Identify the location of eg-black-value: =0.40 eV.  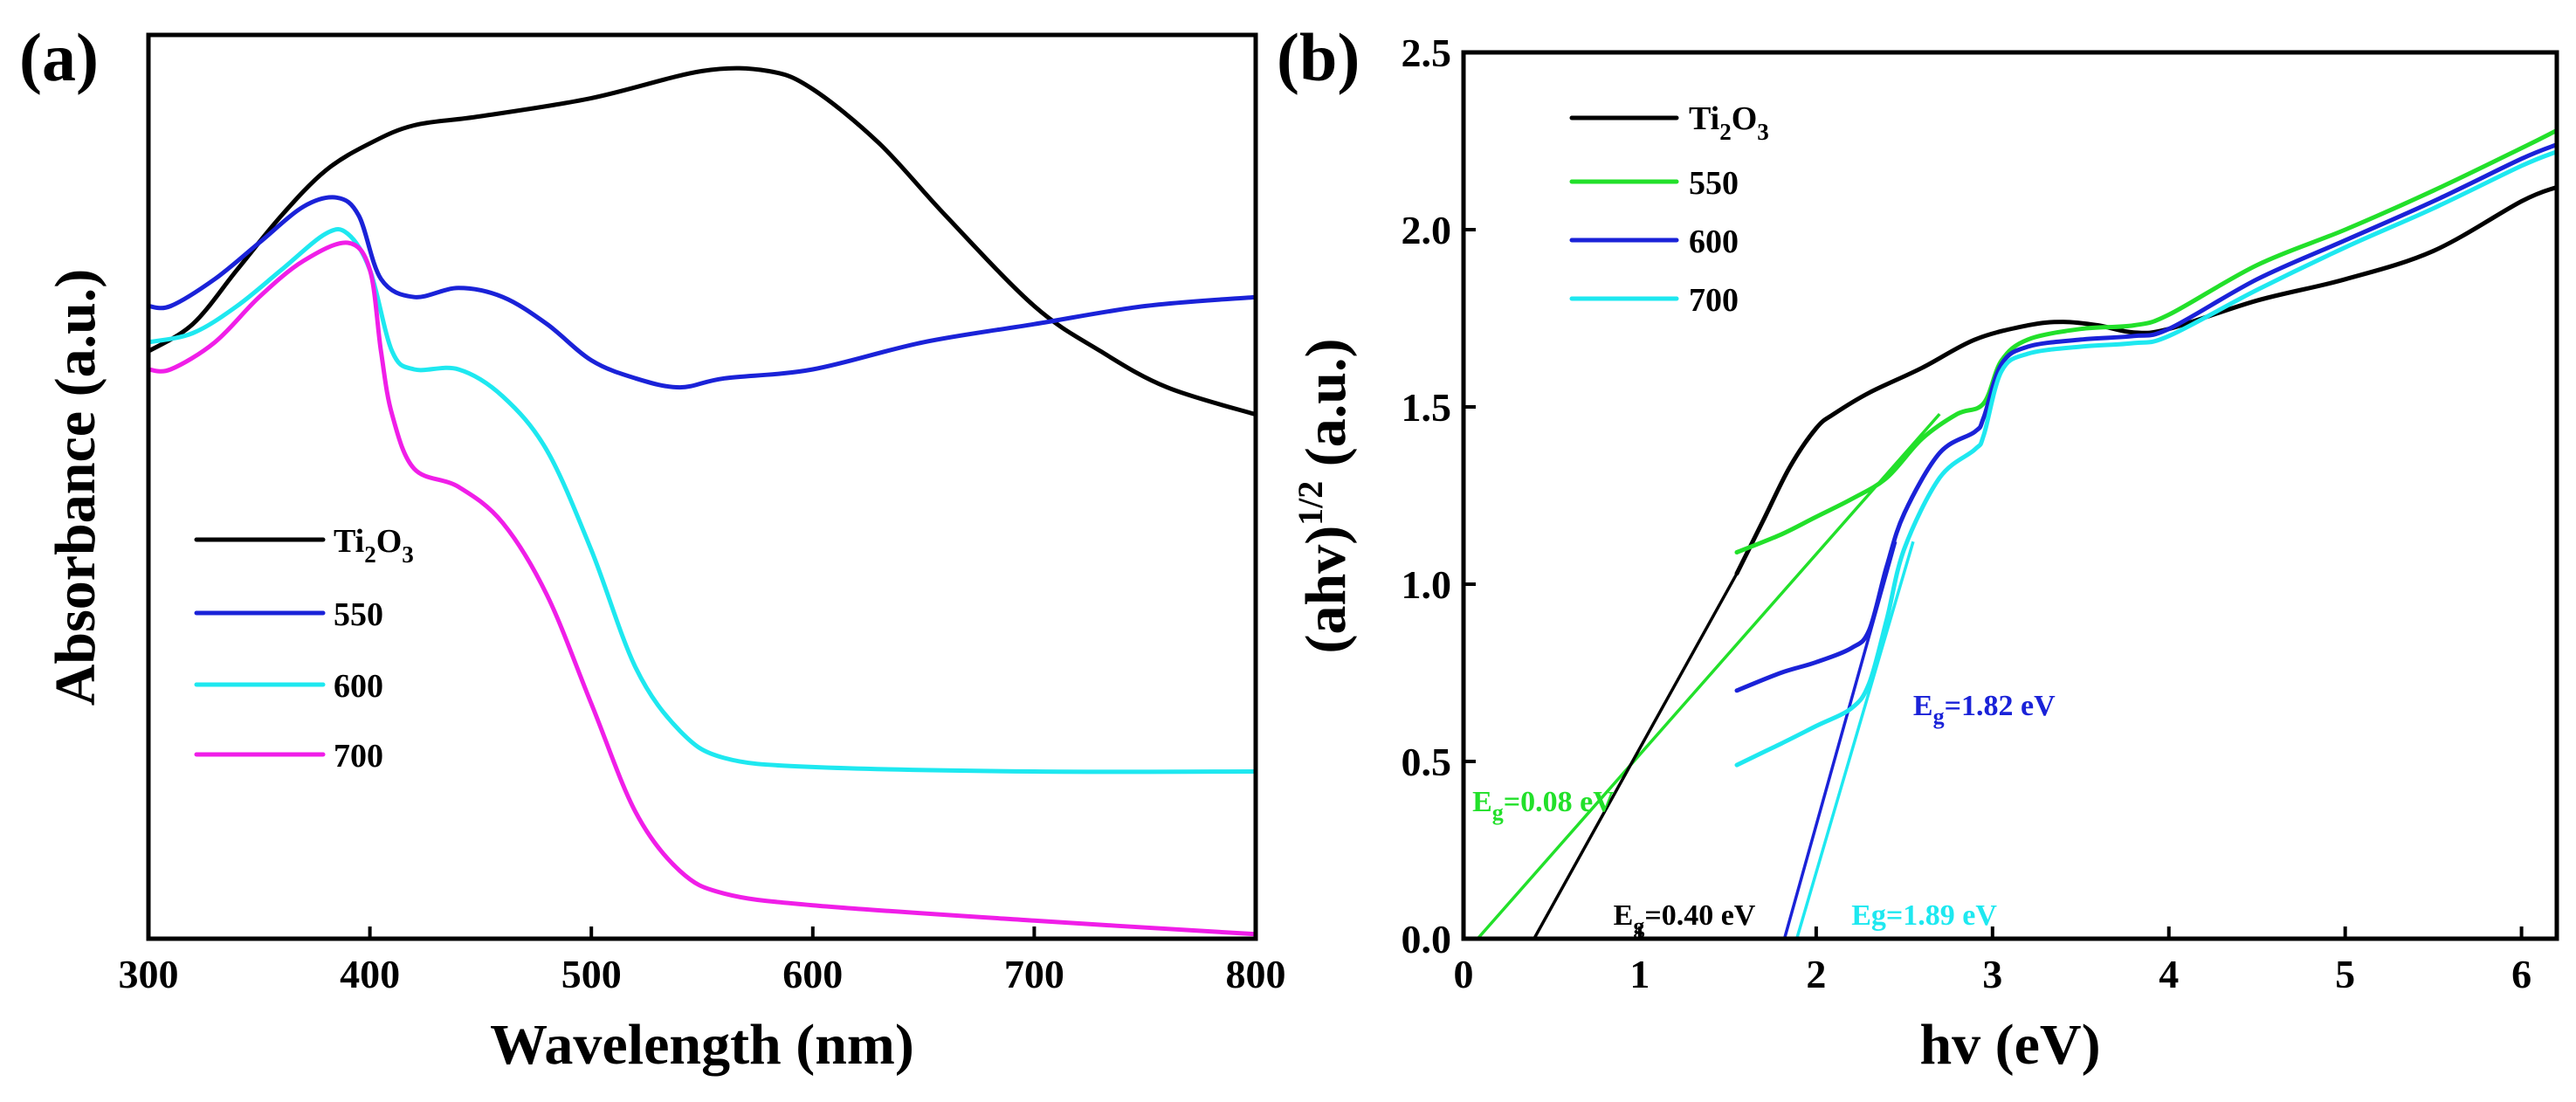
(1699, 916).